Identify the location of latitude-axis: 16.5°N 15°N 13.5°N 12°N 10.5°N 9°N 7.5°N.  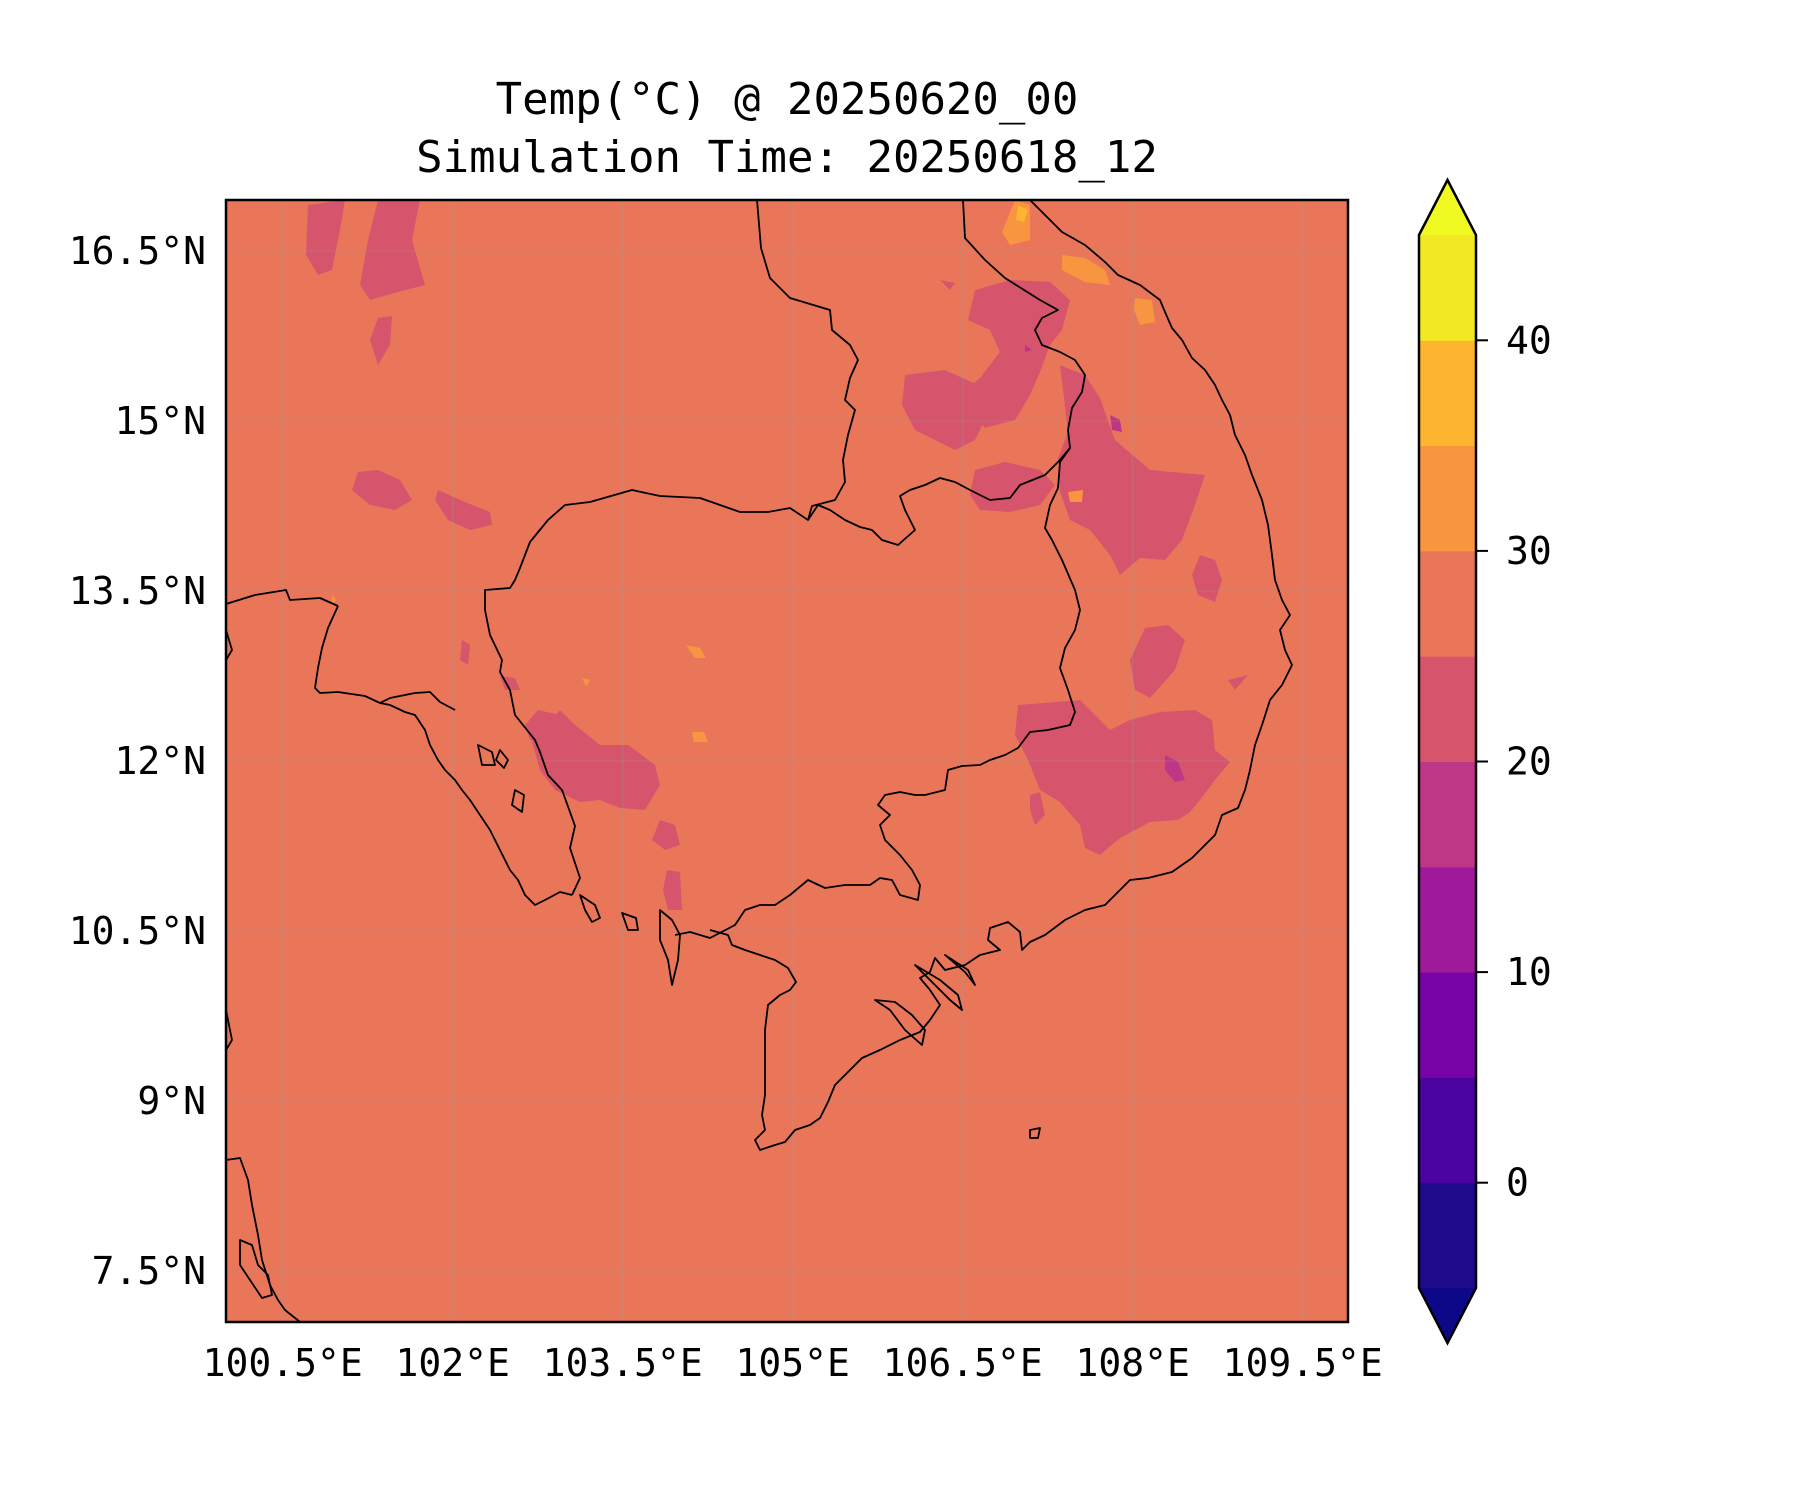
(137, 761).